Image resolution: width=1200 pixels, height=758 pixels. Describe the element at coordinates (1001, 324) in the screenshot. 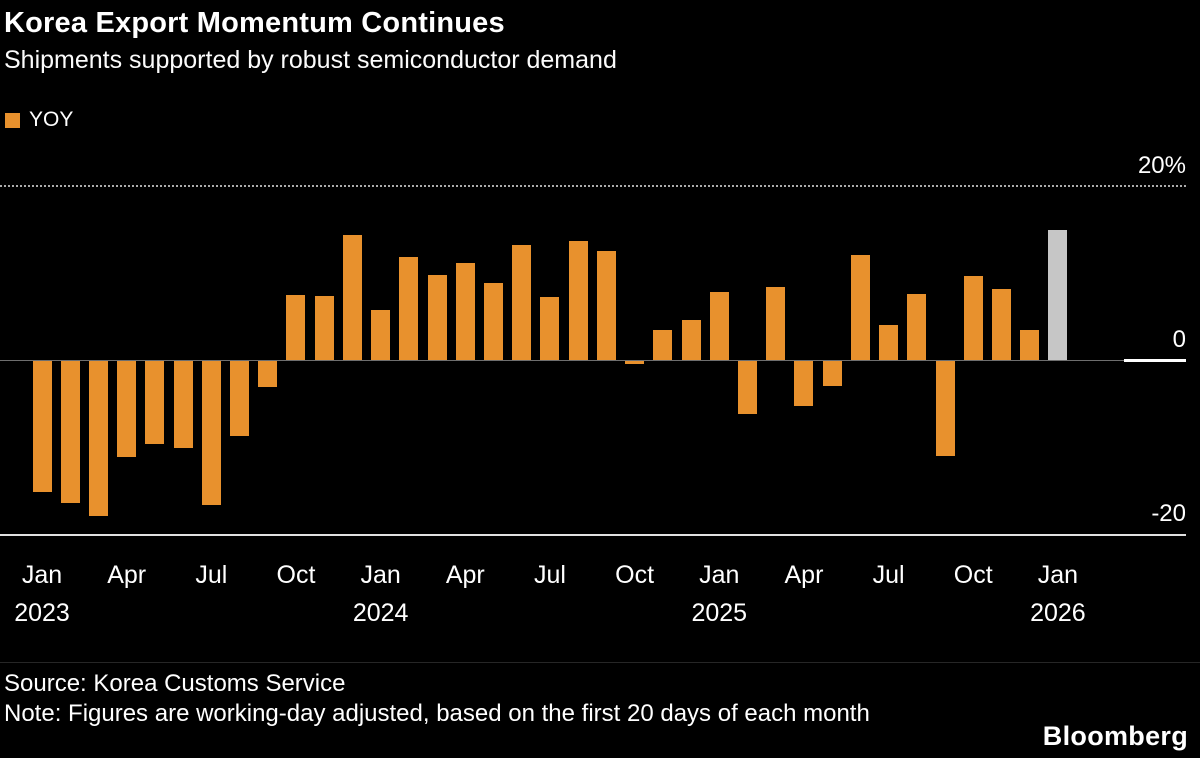

I see `bar-nov-2025` at that location.